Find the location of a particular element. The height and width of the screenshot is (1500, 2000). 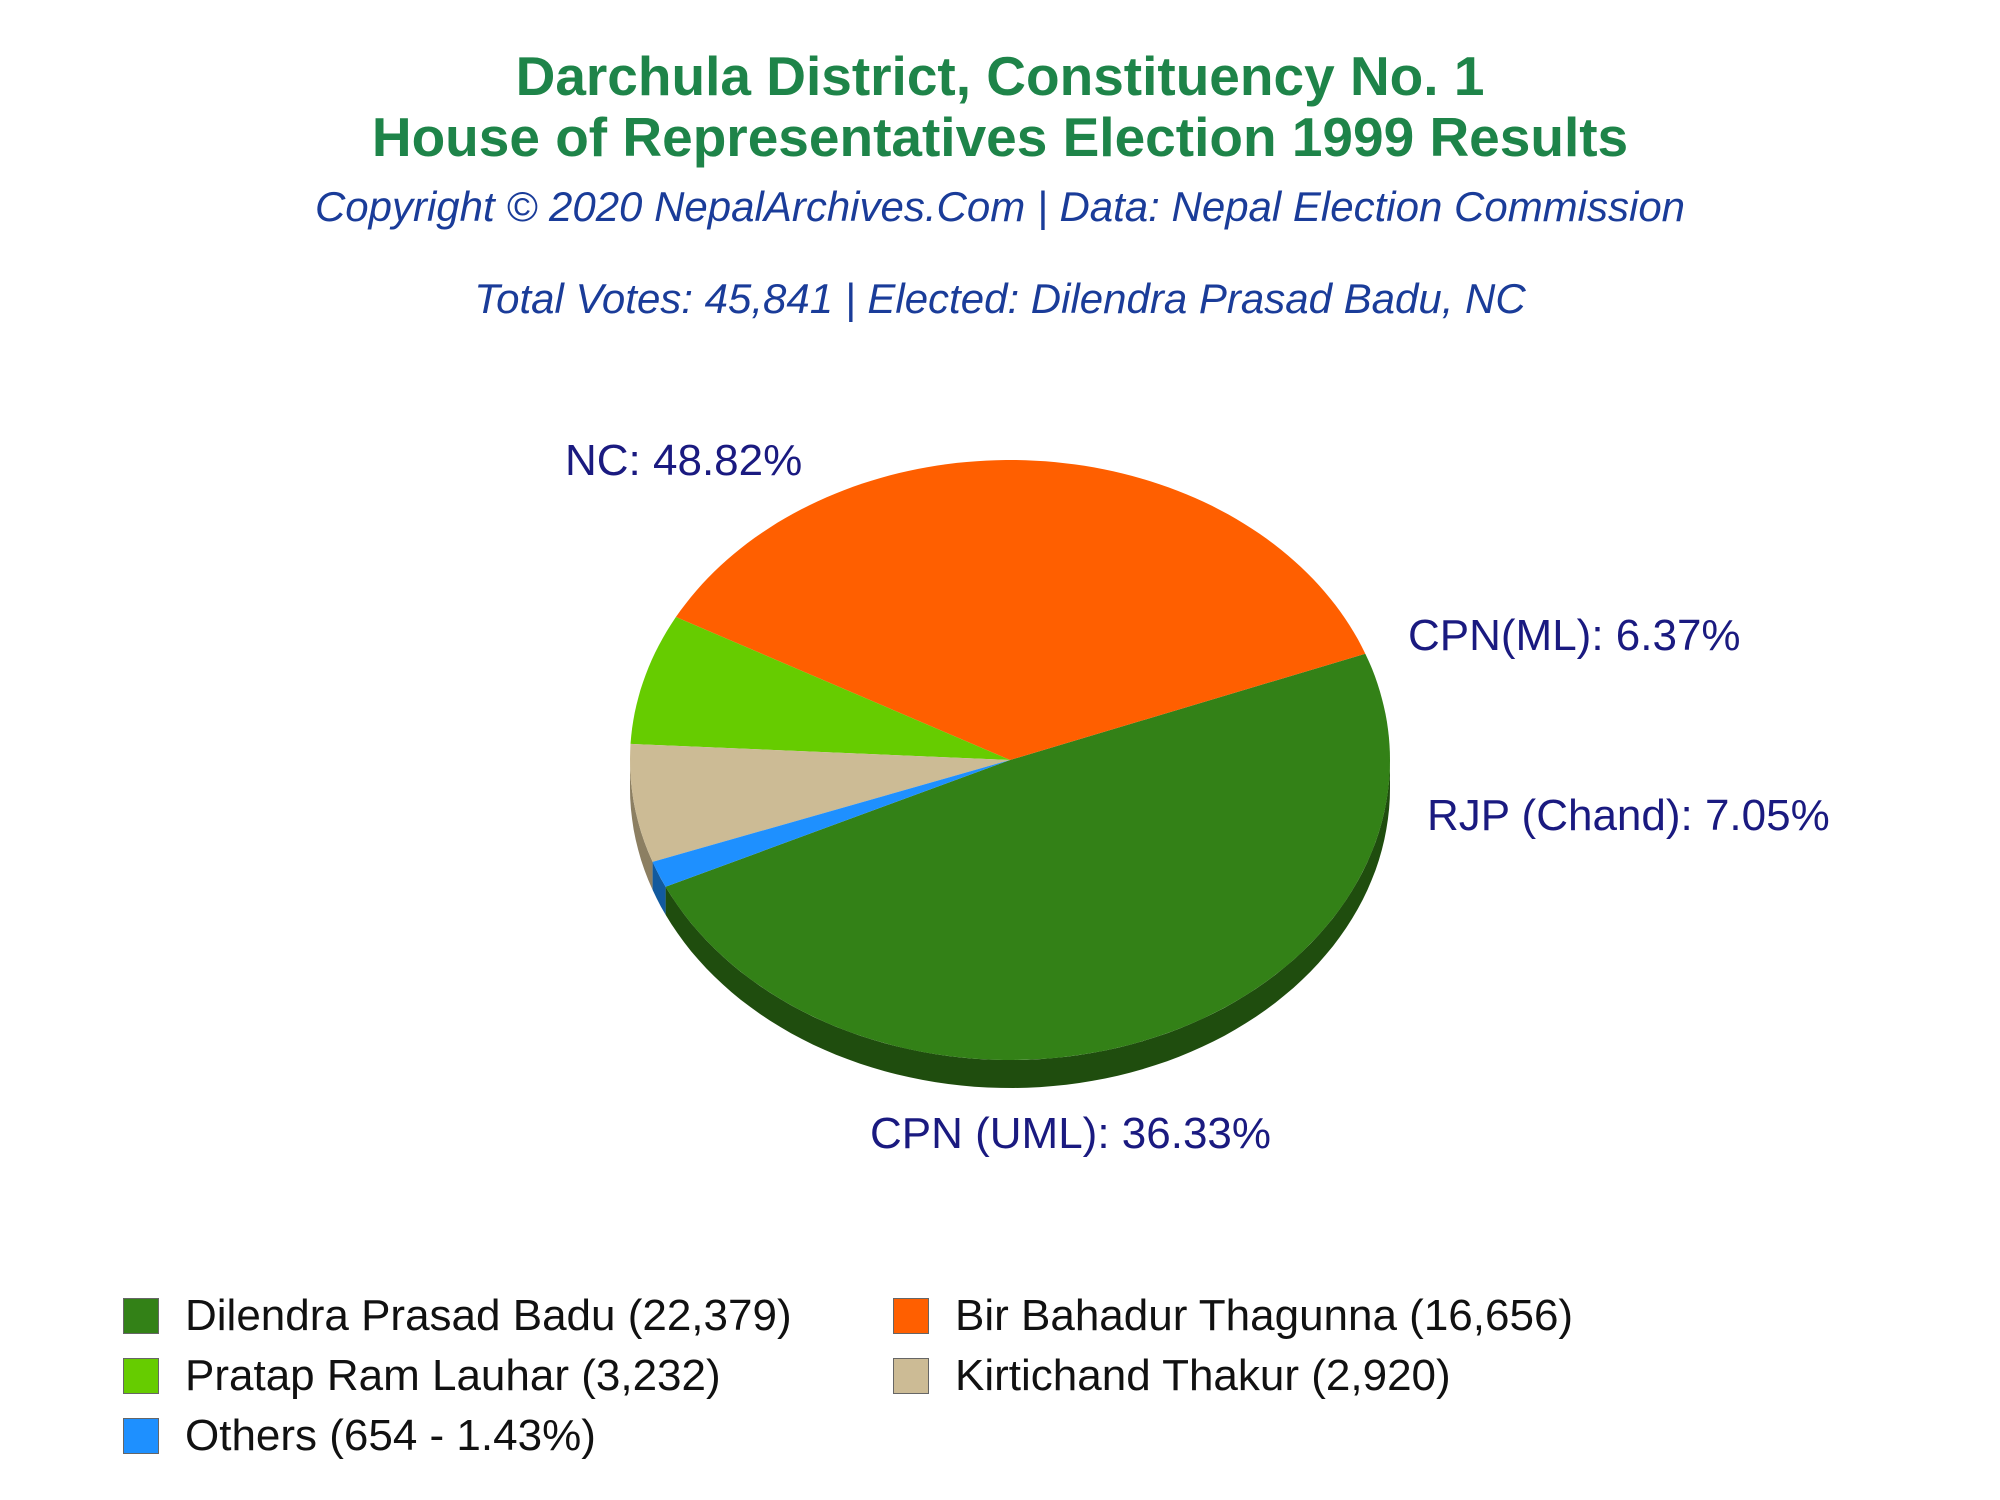

slice-label-nc: NC: 48.82% is located at coordinates (683, 460).